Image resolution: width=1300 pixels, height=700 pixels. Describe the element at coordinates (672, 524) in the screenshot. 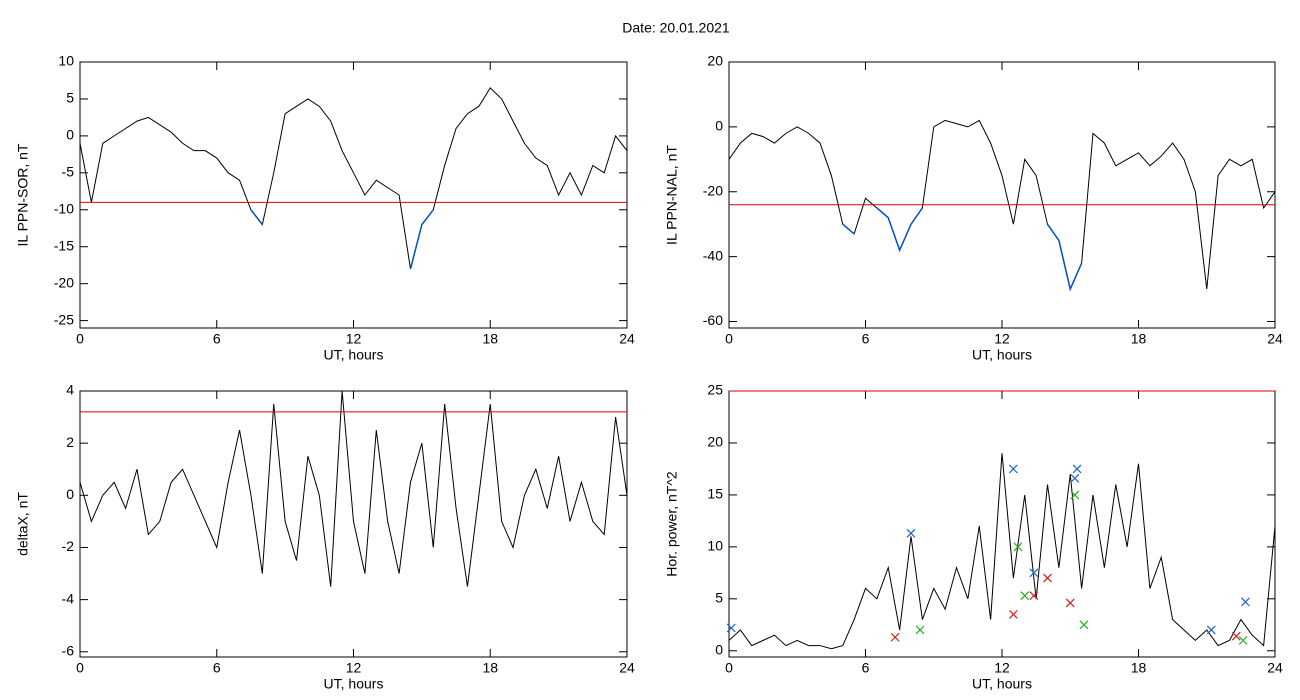

I see `y-axis-label: Hor. power, nT^2` at that location.